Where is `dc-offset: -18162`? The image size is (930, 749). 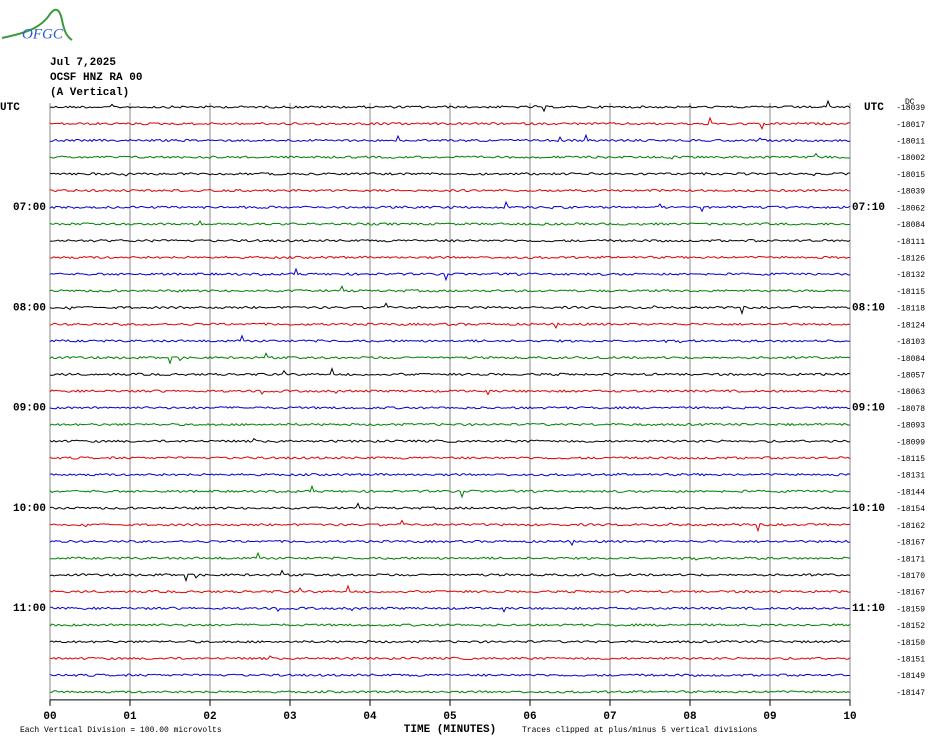 dc-offset: -18162 is located at coordinates (910, 526).